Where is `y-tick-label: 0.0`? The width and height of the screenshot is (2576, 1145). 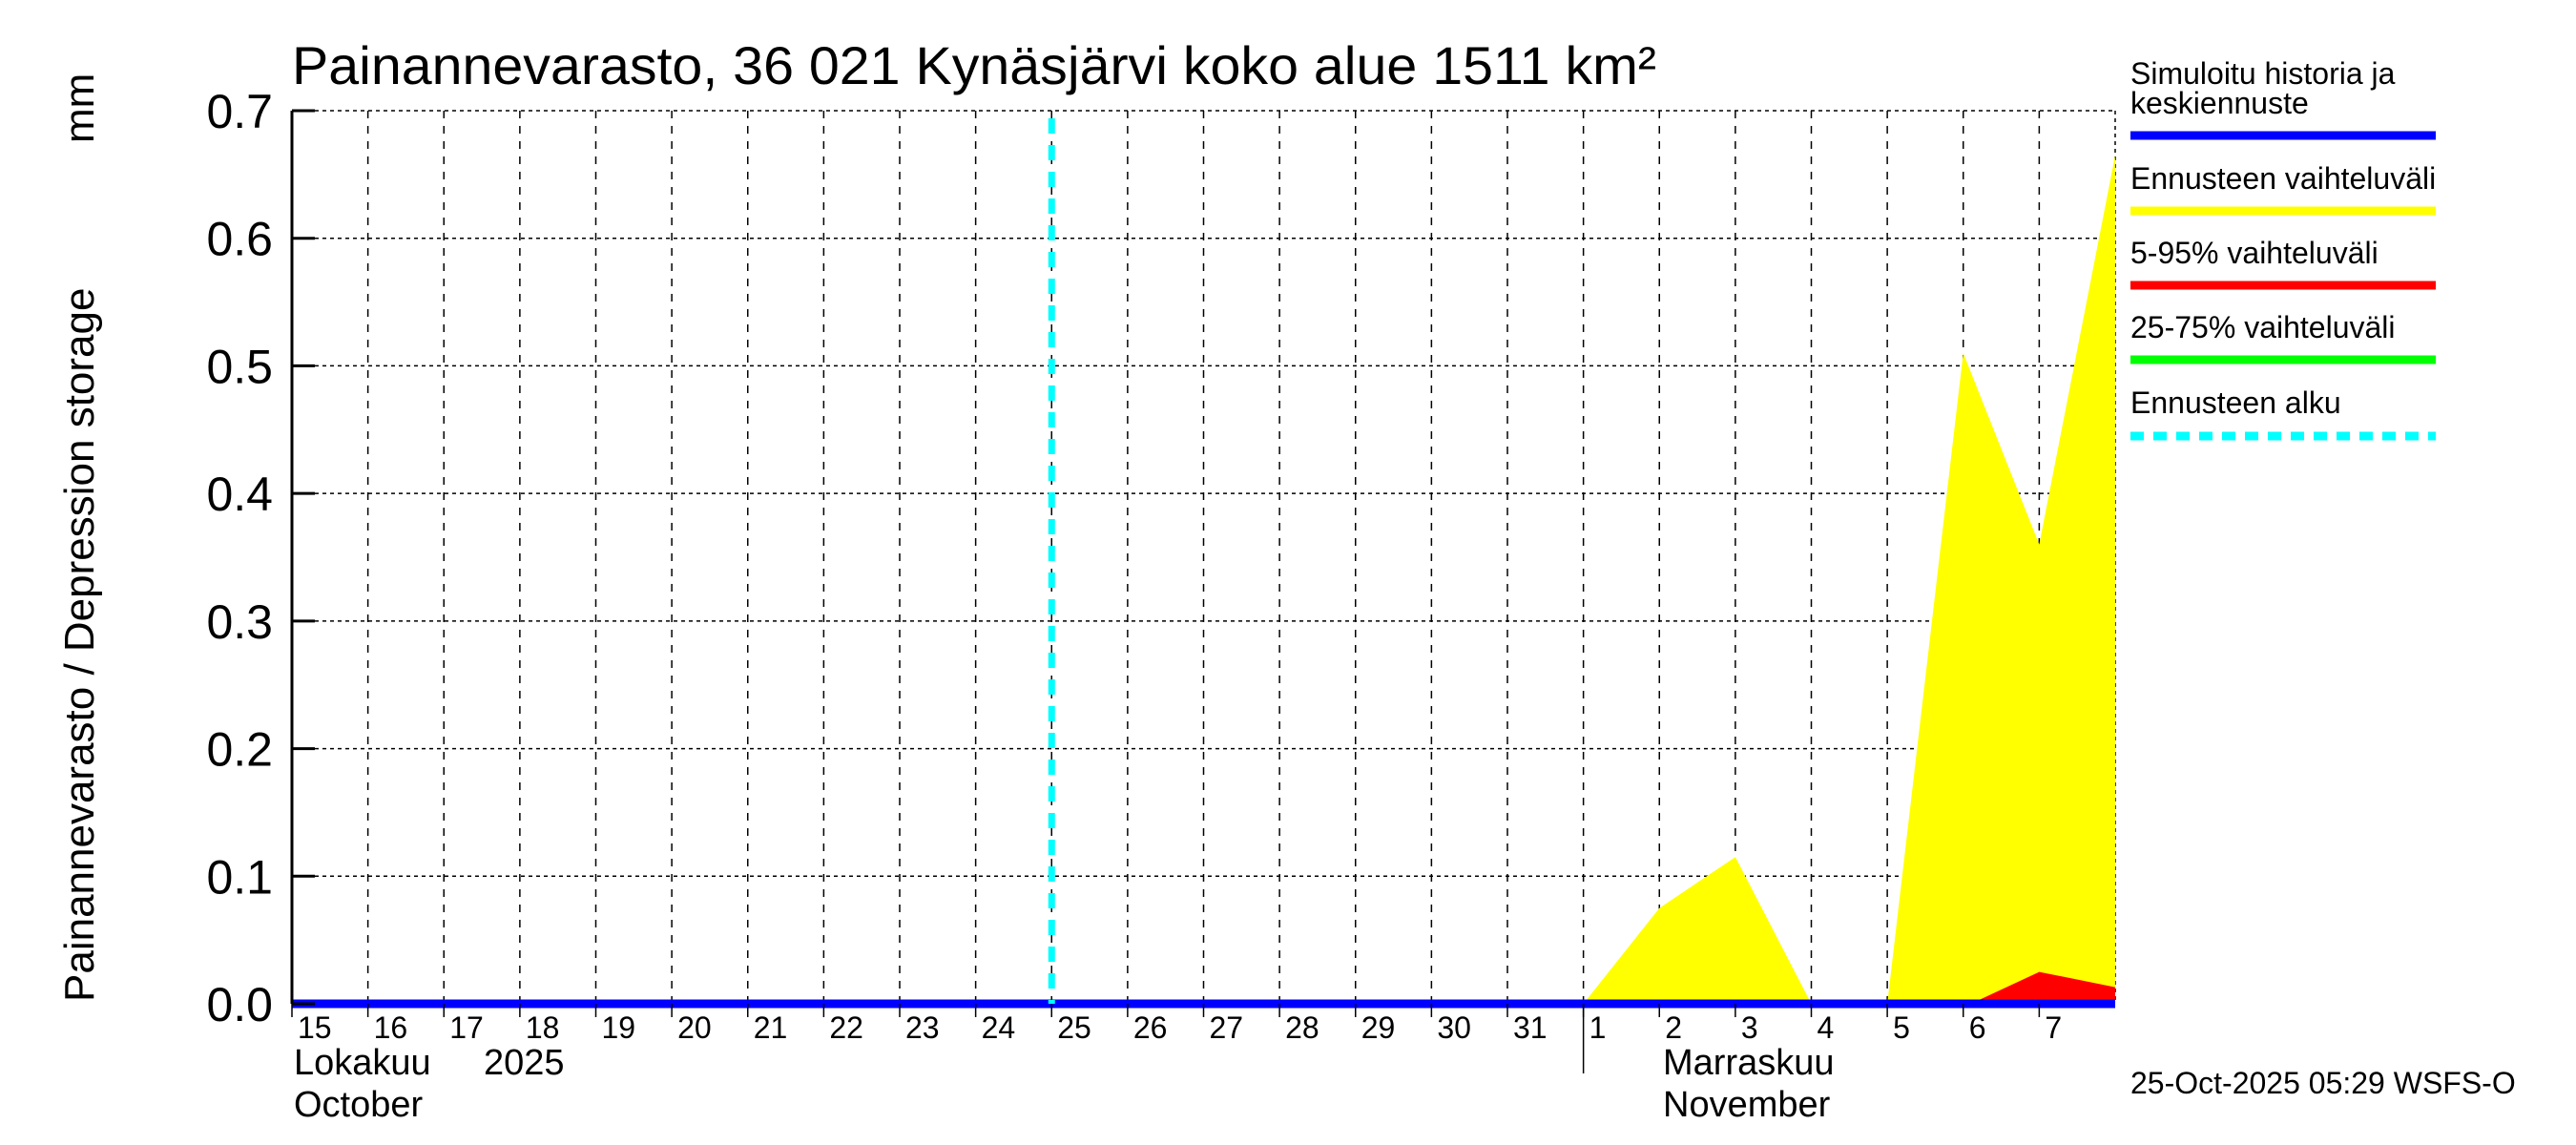 y-tick-label: 0.0 is located at coordinates (239, 1005).